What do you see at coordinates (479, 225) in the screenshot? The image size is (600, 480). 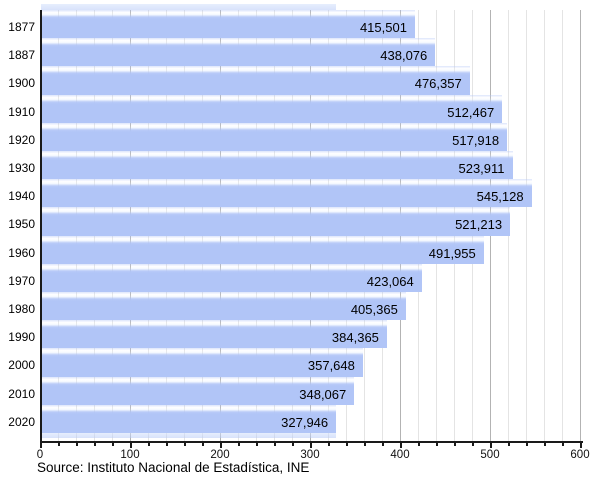 I see `bar-value-label: 521,213` at bounding box center [479, 225].